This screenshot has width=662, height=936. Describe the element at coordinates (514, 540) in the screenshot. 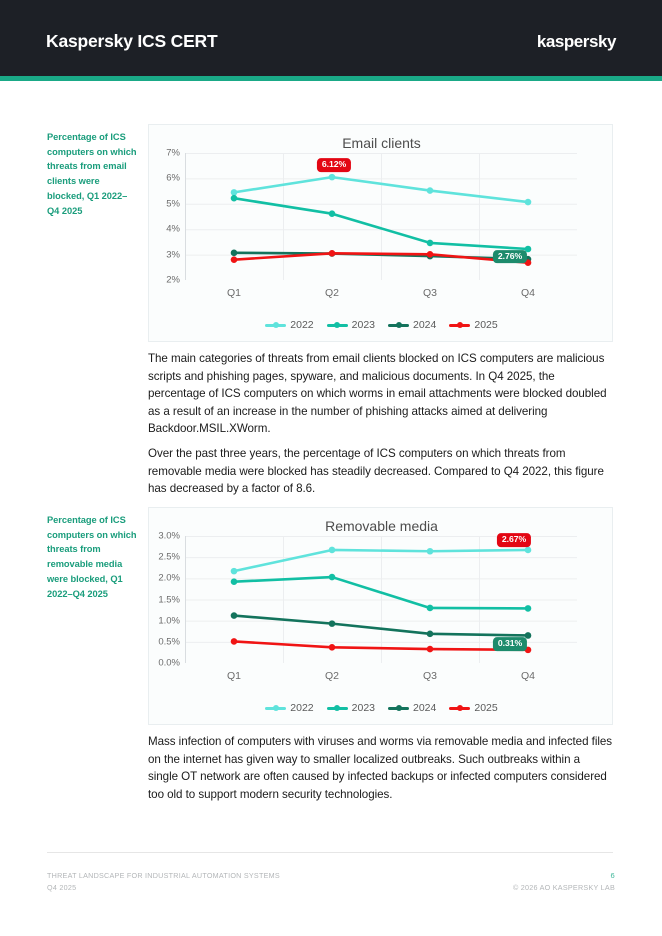

I see `data-callout-2022-Q4: 2.67%` at that location.